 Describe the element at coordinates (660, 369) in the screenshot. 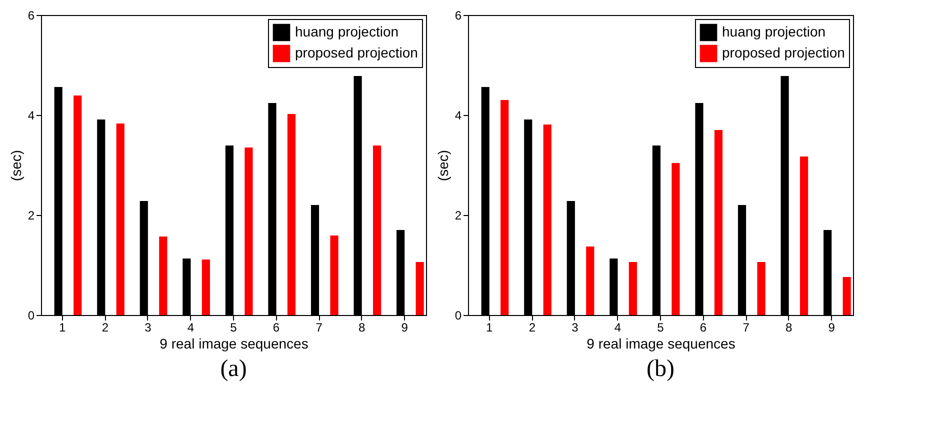

I see `text: (b)` at that location.